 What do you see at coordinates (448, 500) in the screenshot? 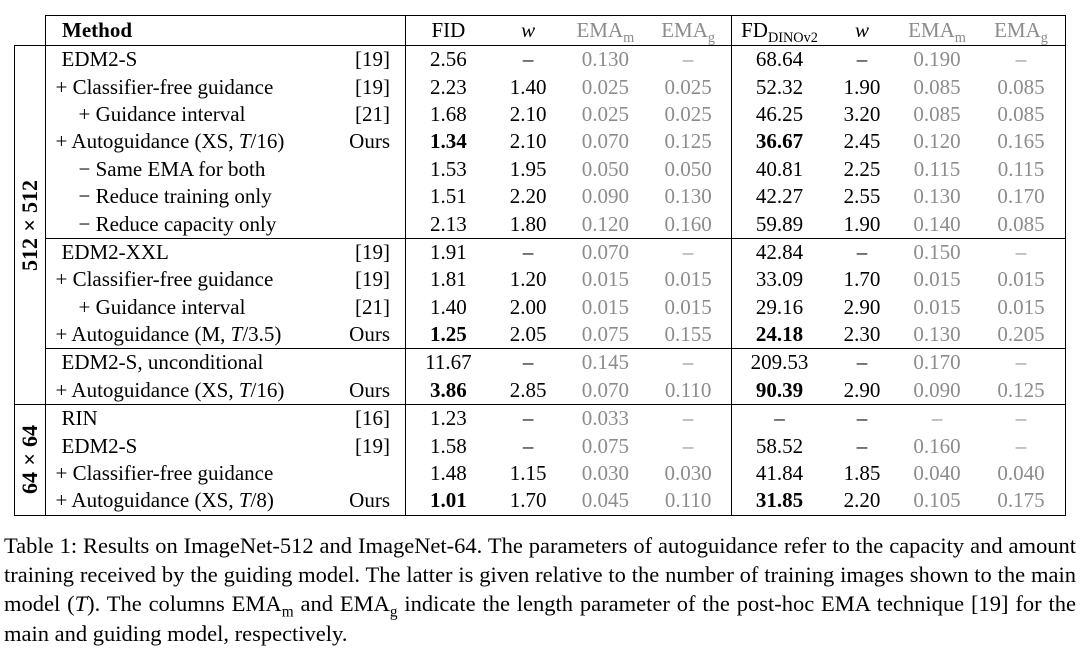
I see `cell-fid: 1.01` at bounding box center [448, 500].